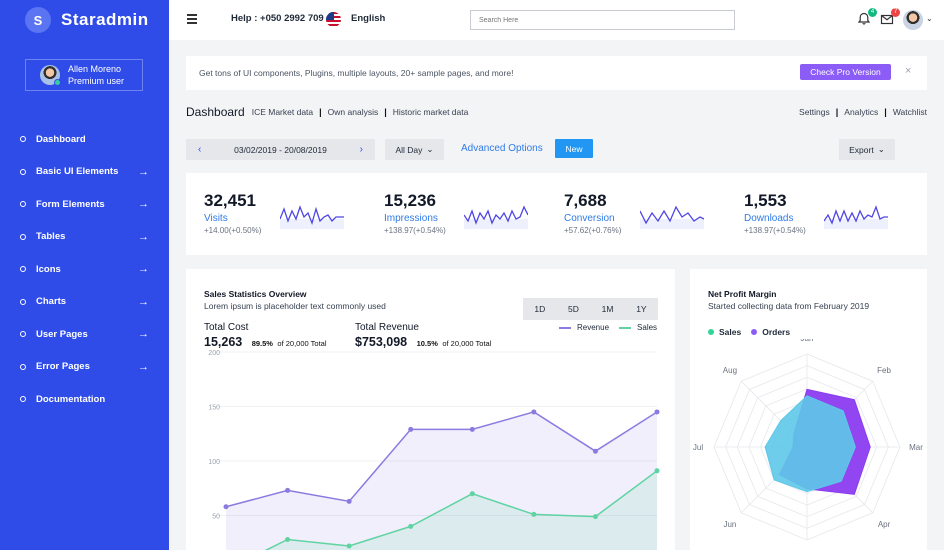 The height and width of the screenshot is (550, 944). What do you see at coordinates (765, 200) in the screenshot?
I see `stat-value: 1,553` at bounding box center [765, 200].